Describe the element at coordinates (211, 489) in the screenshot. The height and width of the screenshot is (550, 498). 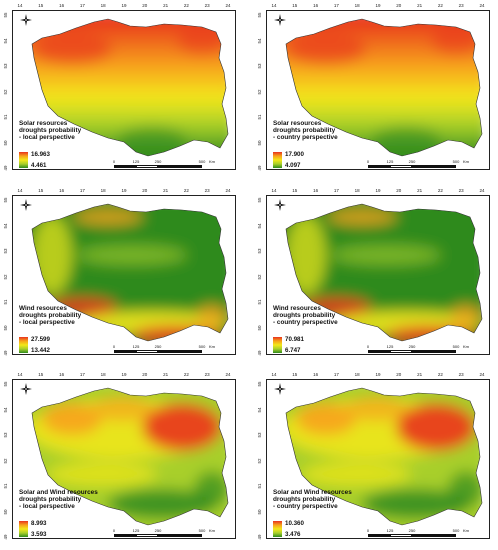
I see `low-southeast` at that location.